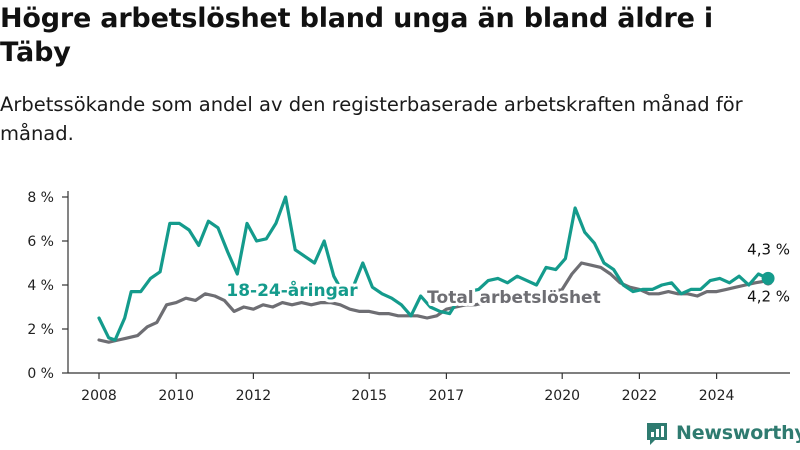  What do you see at coordinates (40, 330) in the screenshot?
I see `y-tick-label: 2 %` at bounding box center [40, 330].